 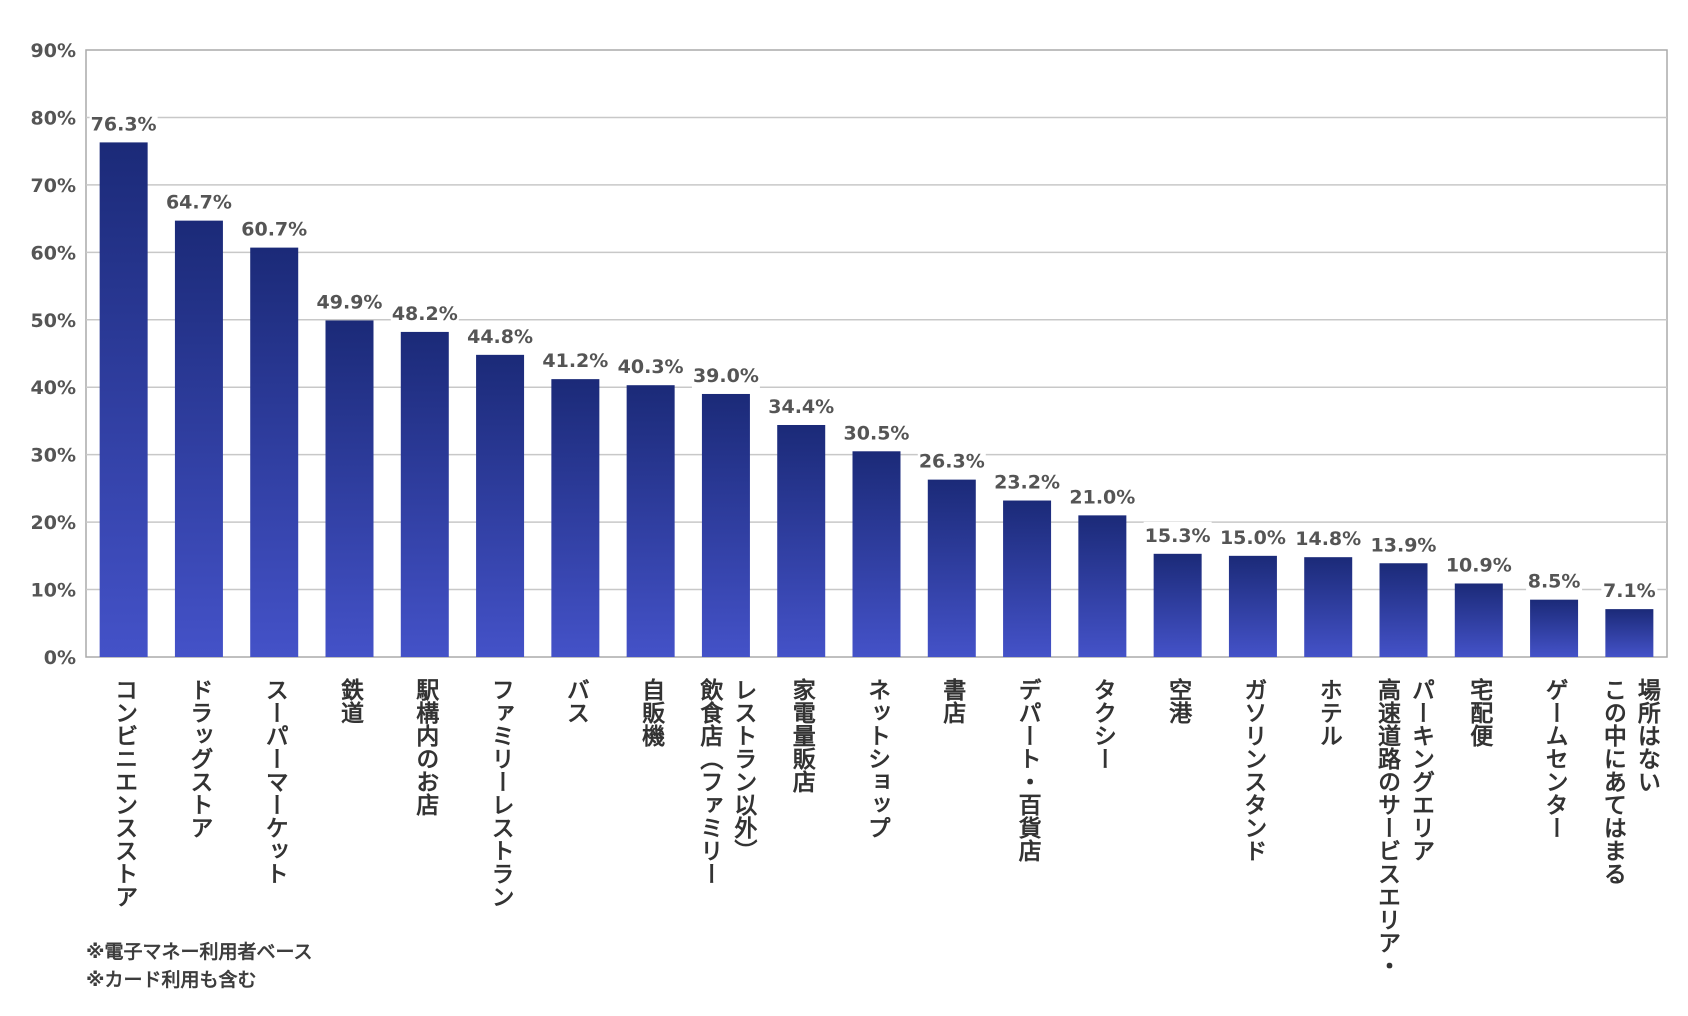 I want to click on data-label: 15.0%, so click(x=1253, y=538).